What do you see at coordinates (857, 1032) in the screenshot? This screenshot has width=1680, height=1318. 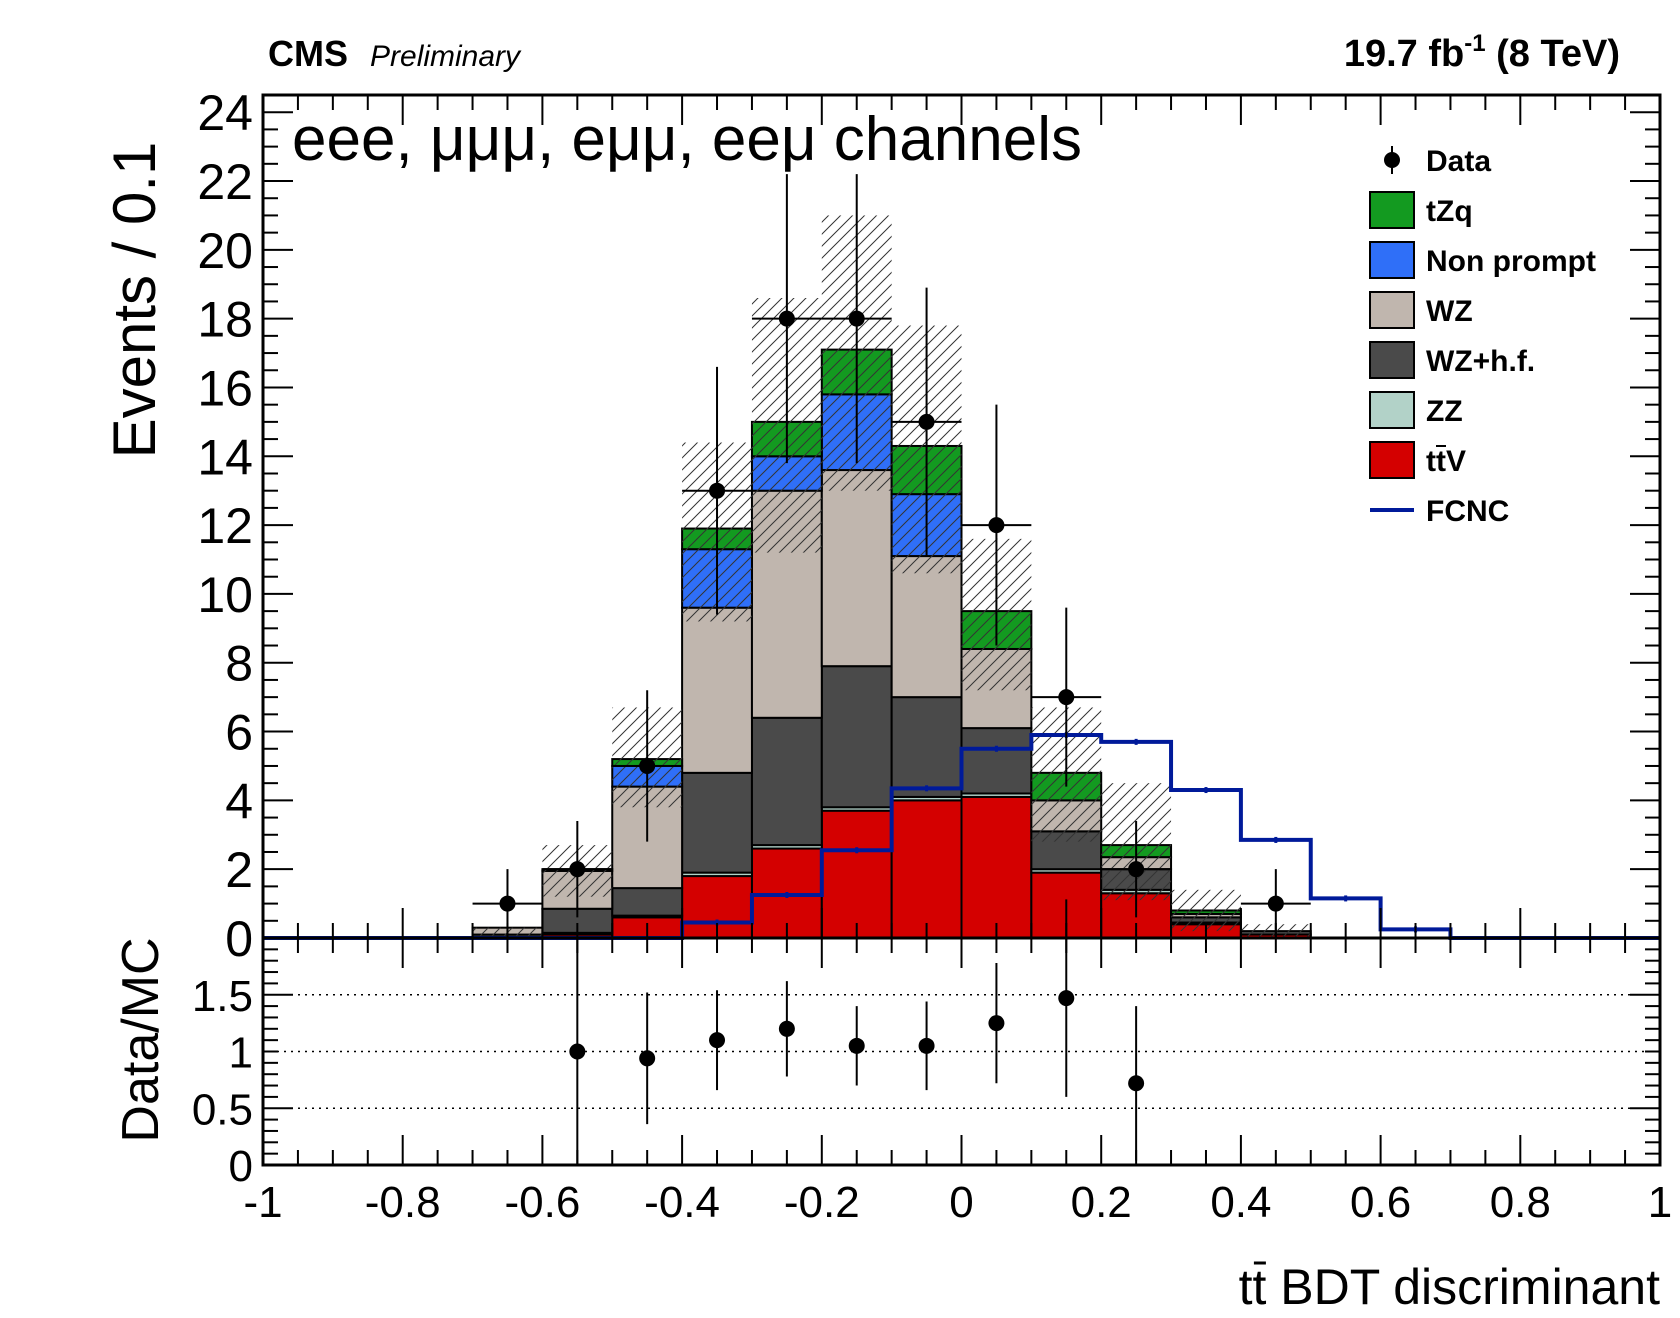 I see `ratio-points` at bounding box center [857, 1032].